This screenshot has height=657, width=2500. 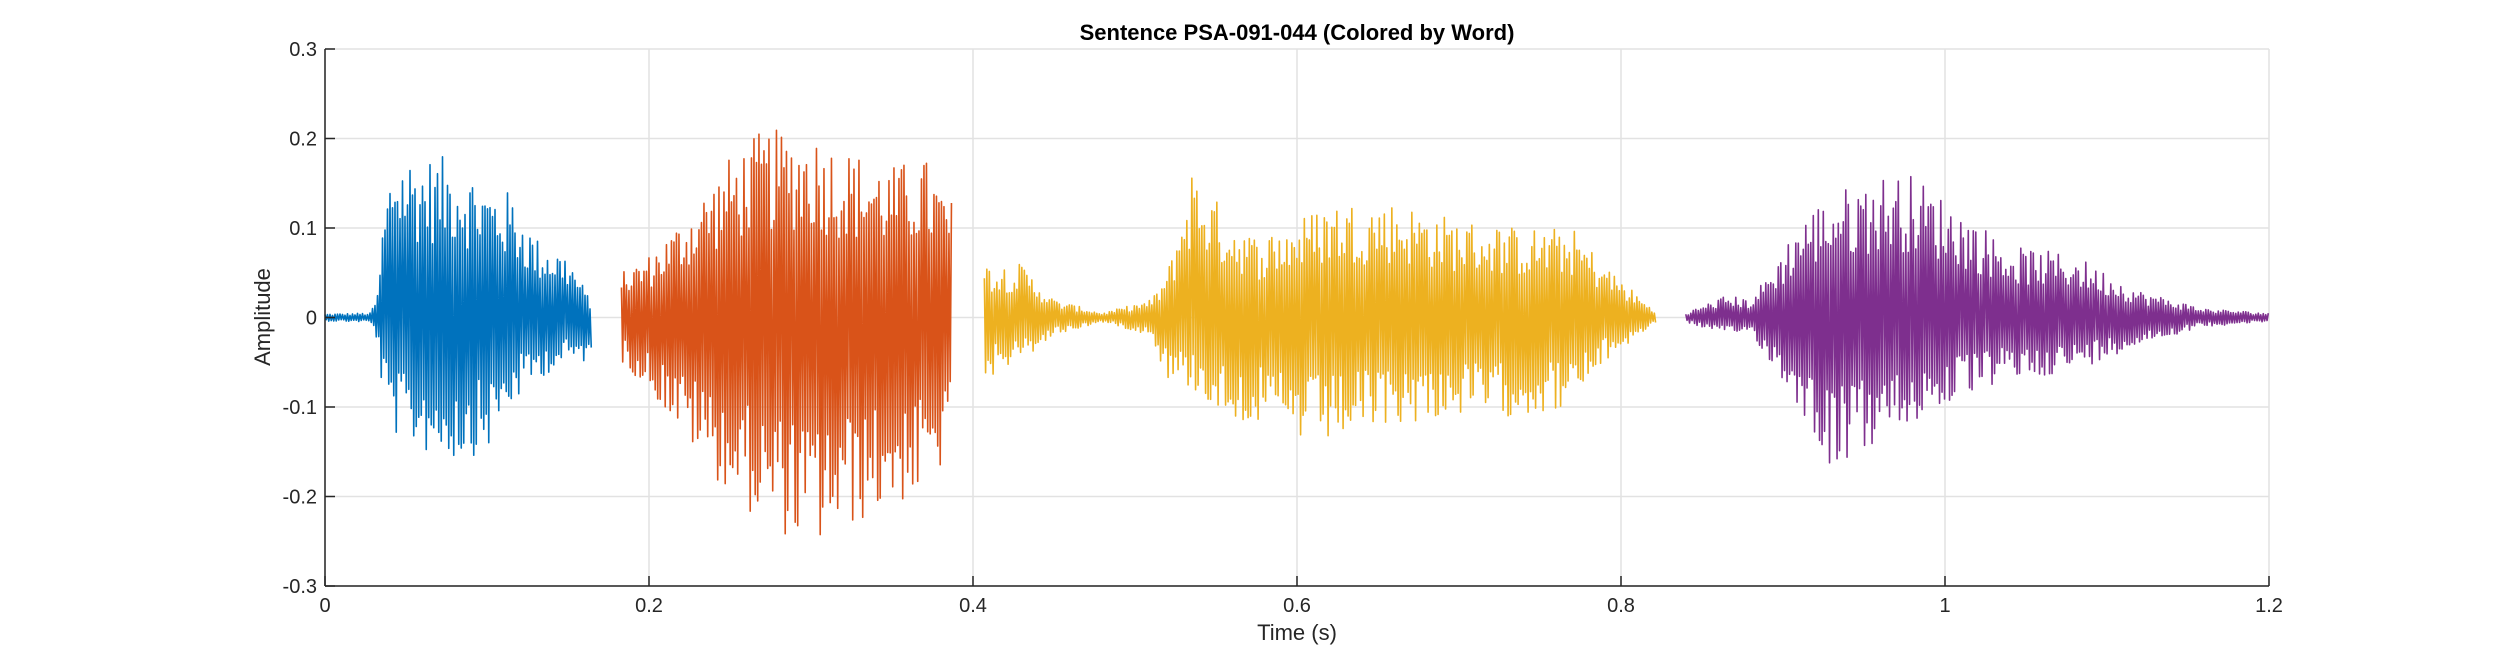 What do you see at coordinates (458, 306) in the screenshot?
I see `series-1-waveform` at bounding box center [458, 306].